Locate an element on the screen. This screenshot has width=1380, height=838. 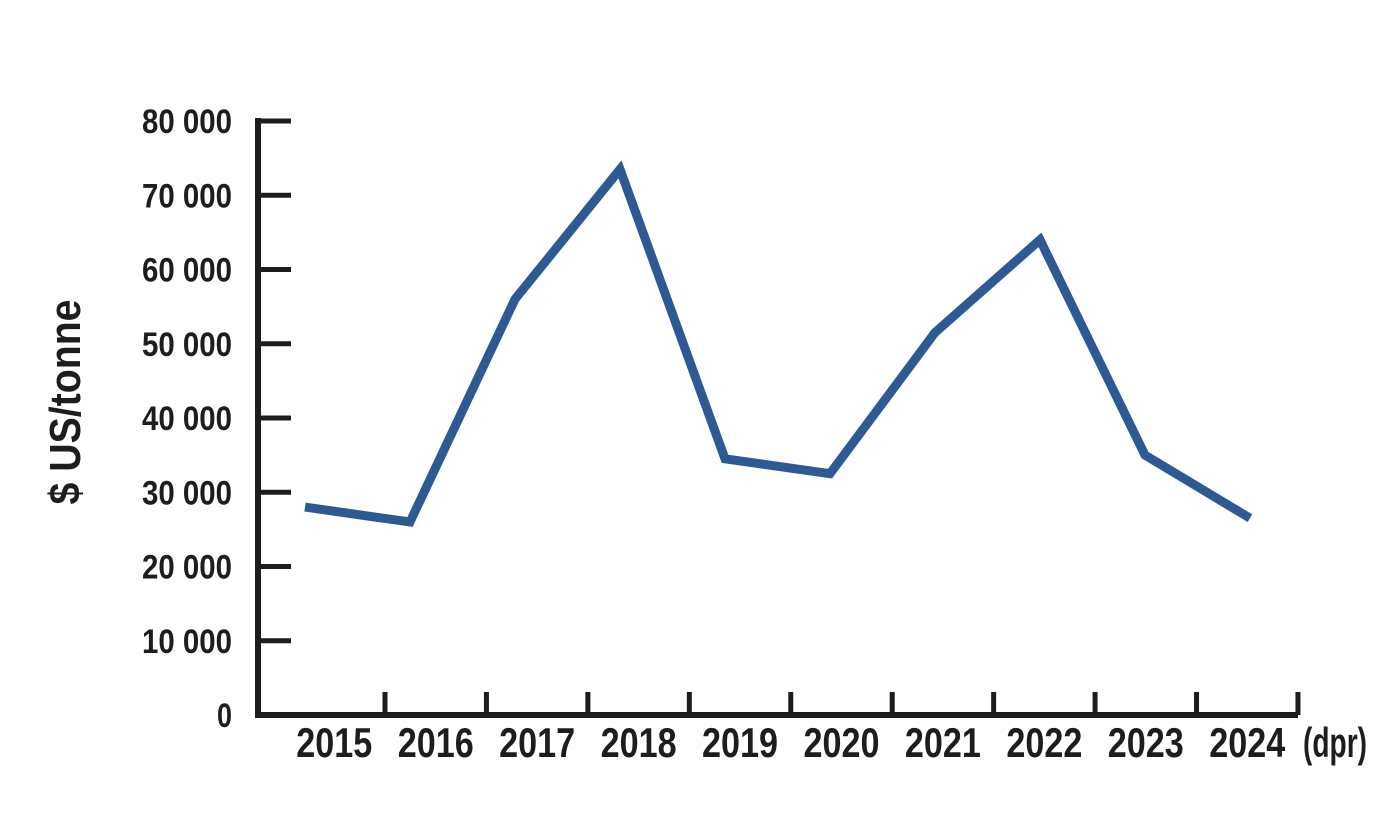
x-axis-tick-label: 2017 is located at coordinates (537, 742).